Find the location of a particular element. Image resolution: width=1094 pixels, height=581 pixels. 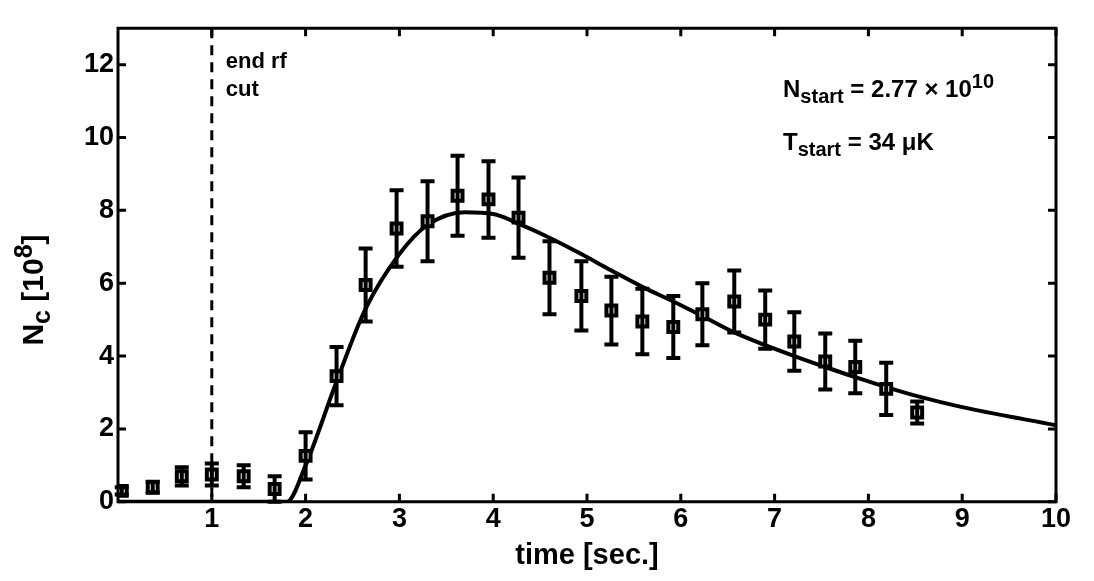

y-tick-label: 8 is located at coordinates (106, 208).